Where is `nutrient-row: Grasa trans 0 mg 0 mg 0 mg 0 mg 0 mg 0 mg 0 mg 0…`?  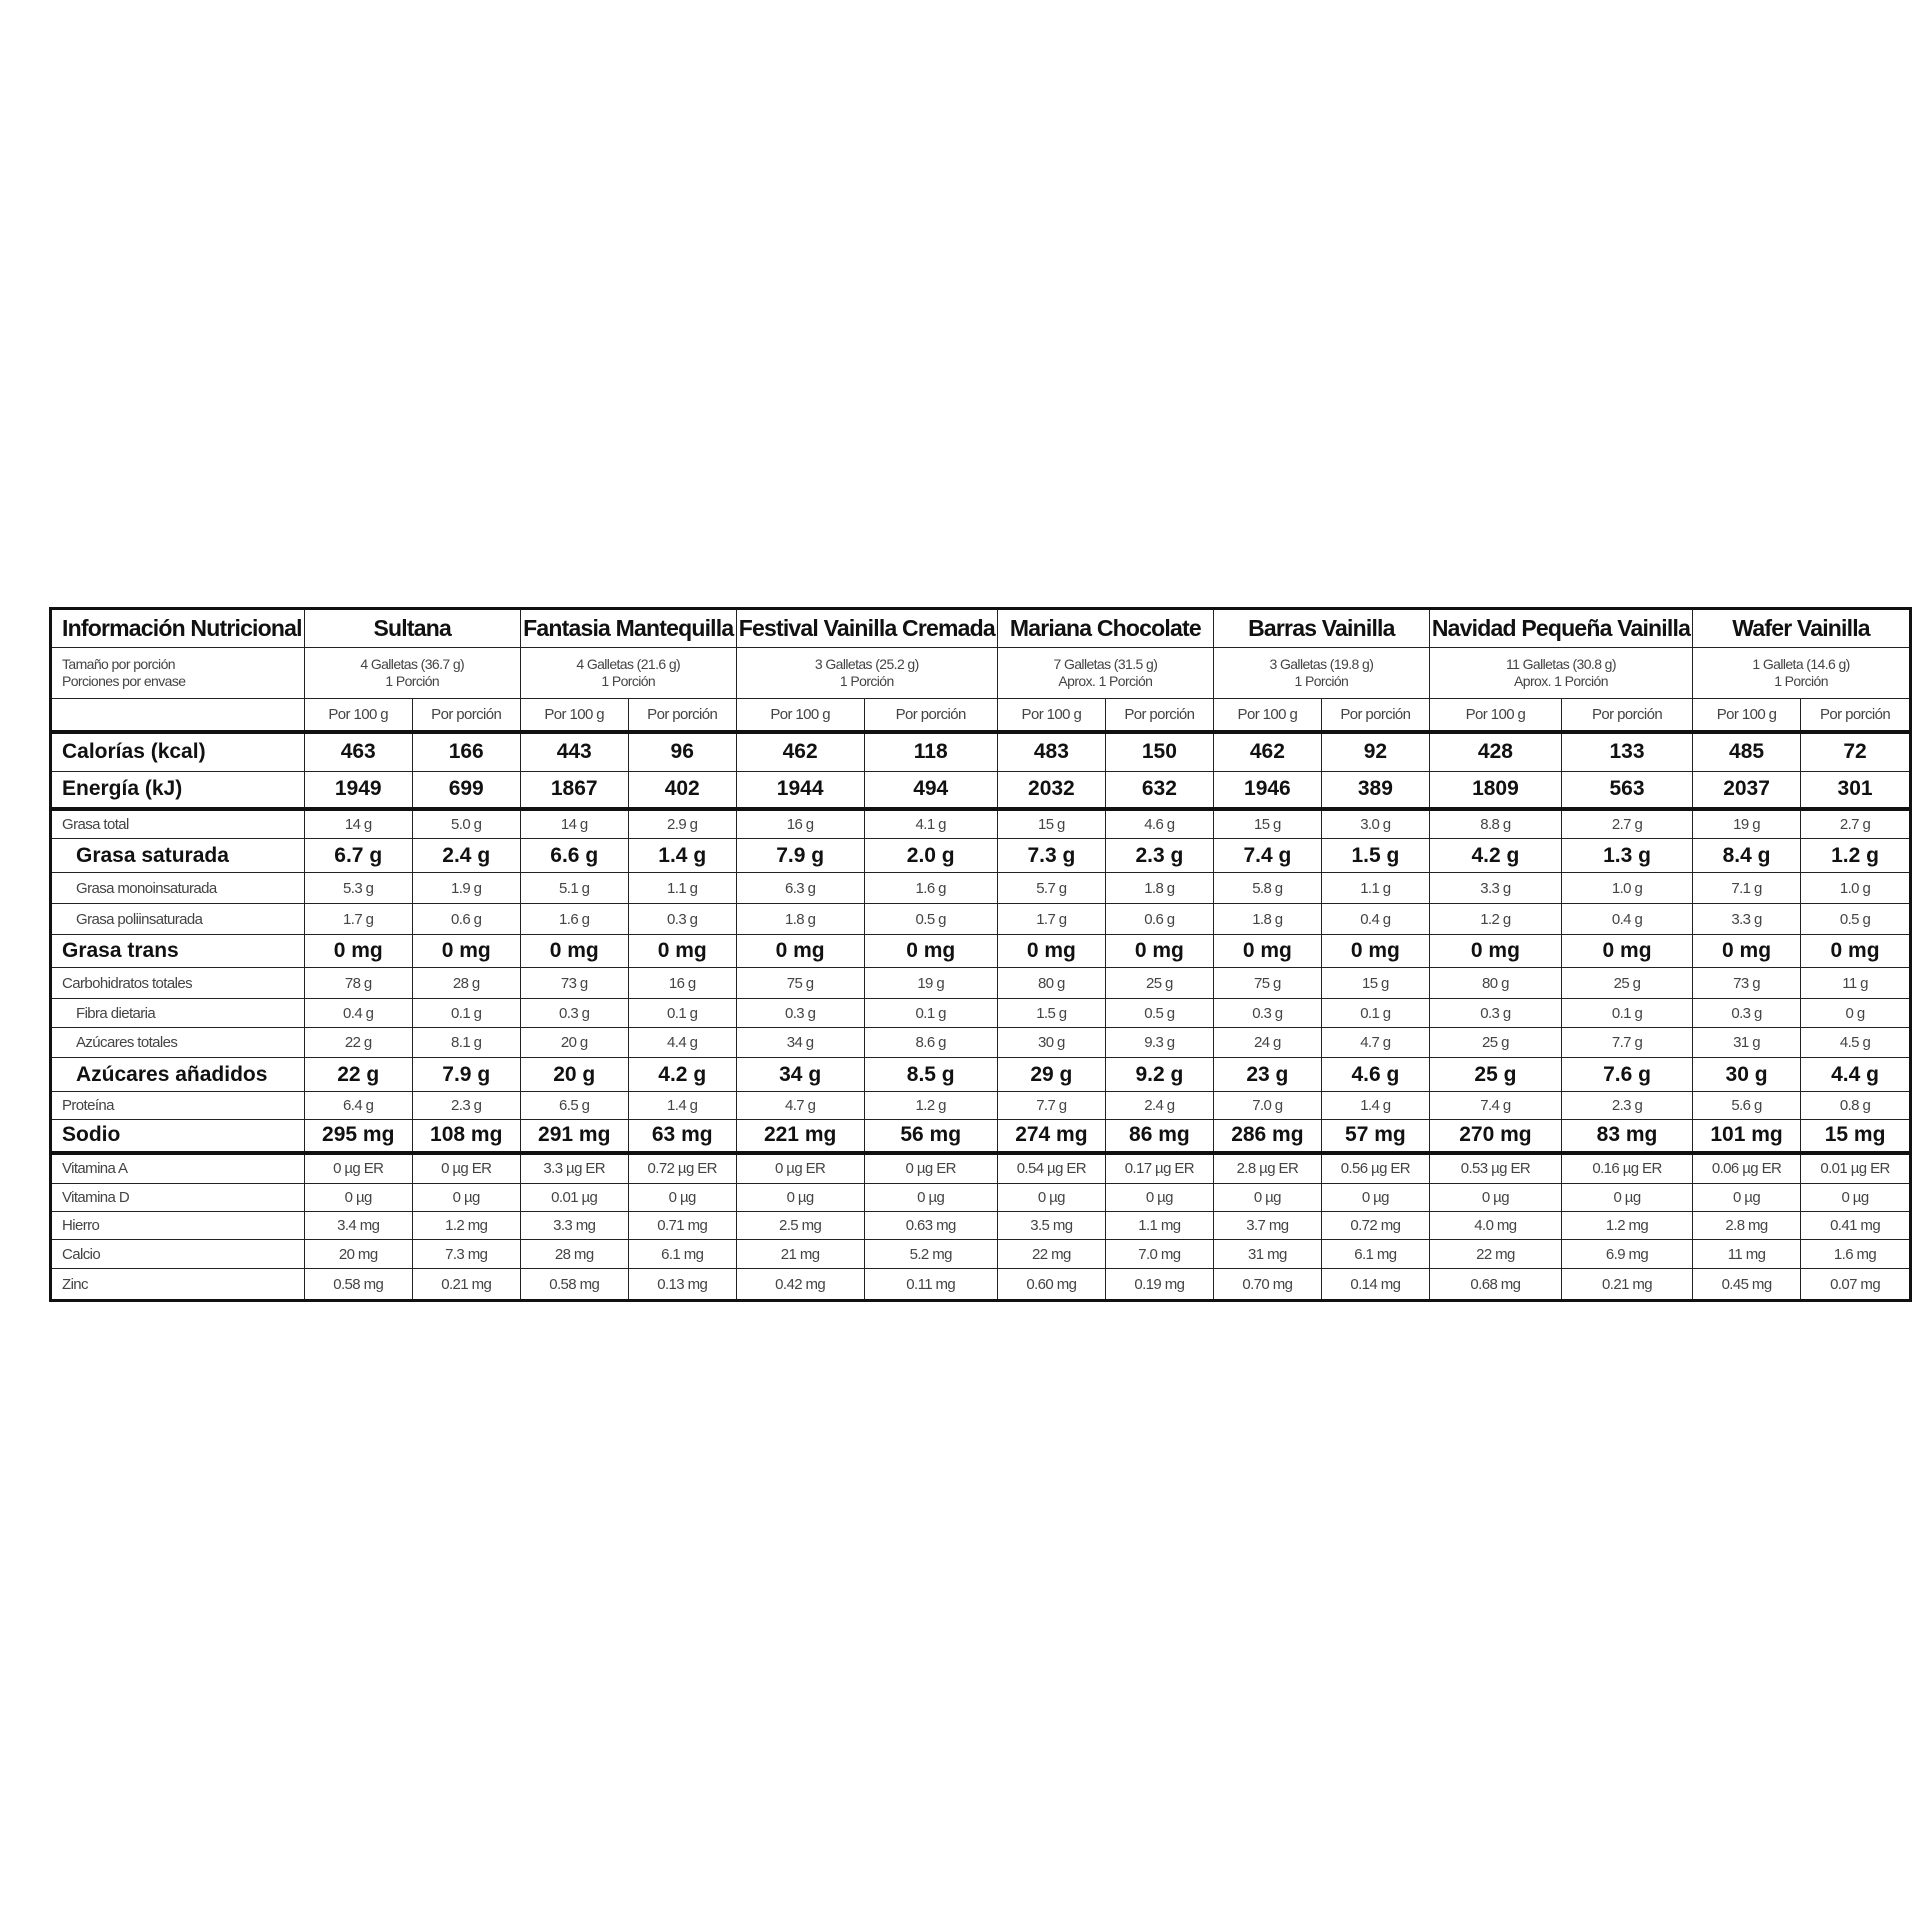
nutrient-row: Grasa trans 0 mg 0 mg 0 mg 0 mg 0 mg 0 mg 0 mg 0… is located at coordinates (981, 951).